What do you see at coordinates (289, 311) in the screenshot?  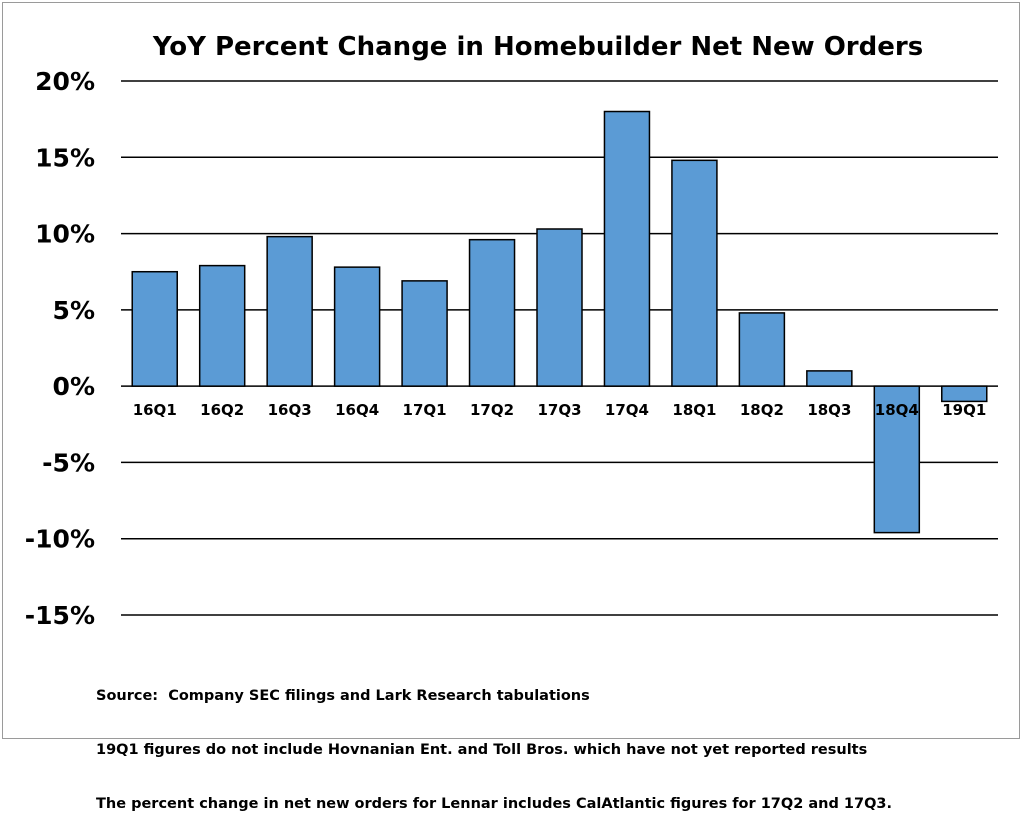 I see `bar-16q3` at bounding box center [289, 311].